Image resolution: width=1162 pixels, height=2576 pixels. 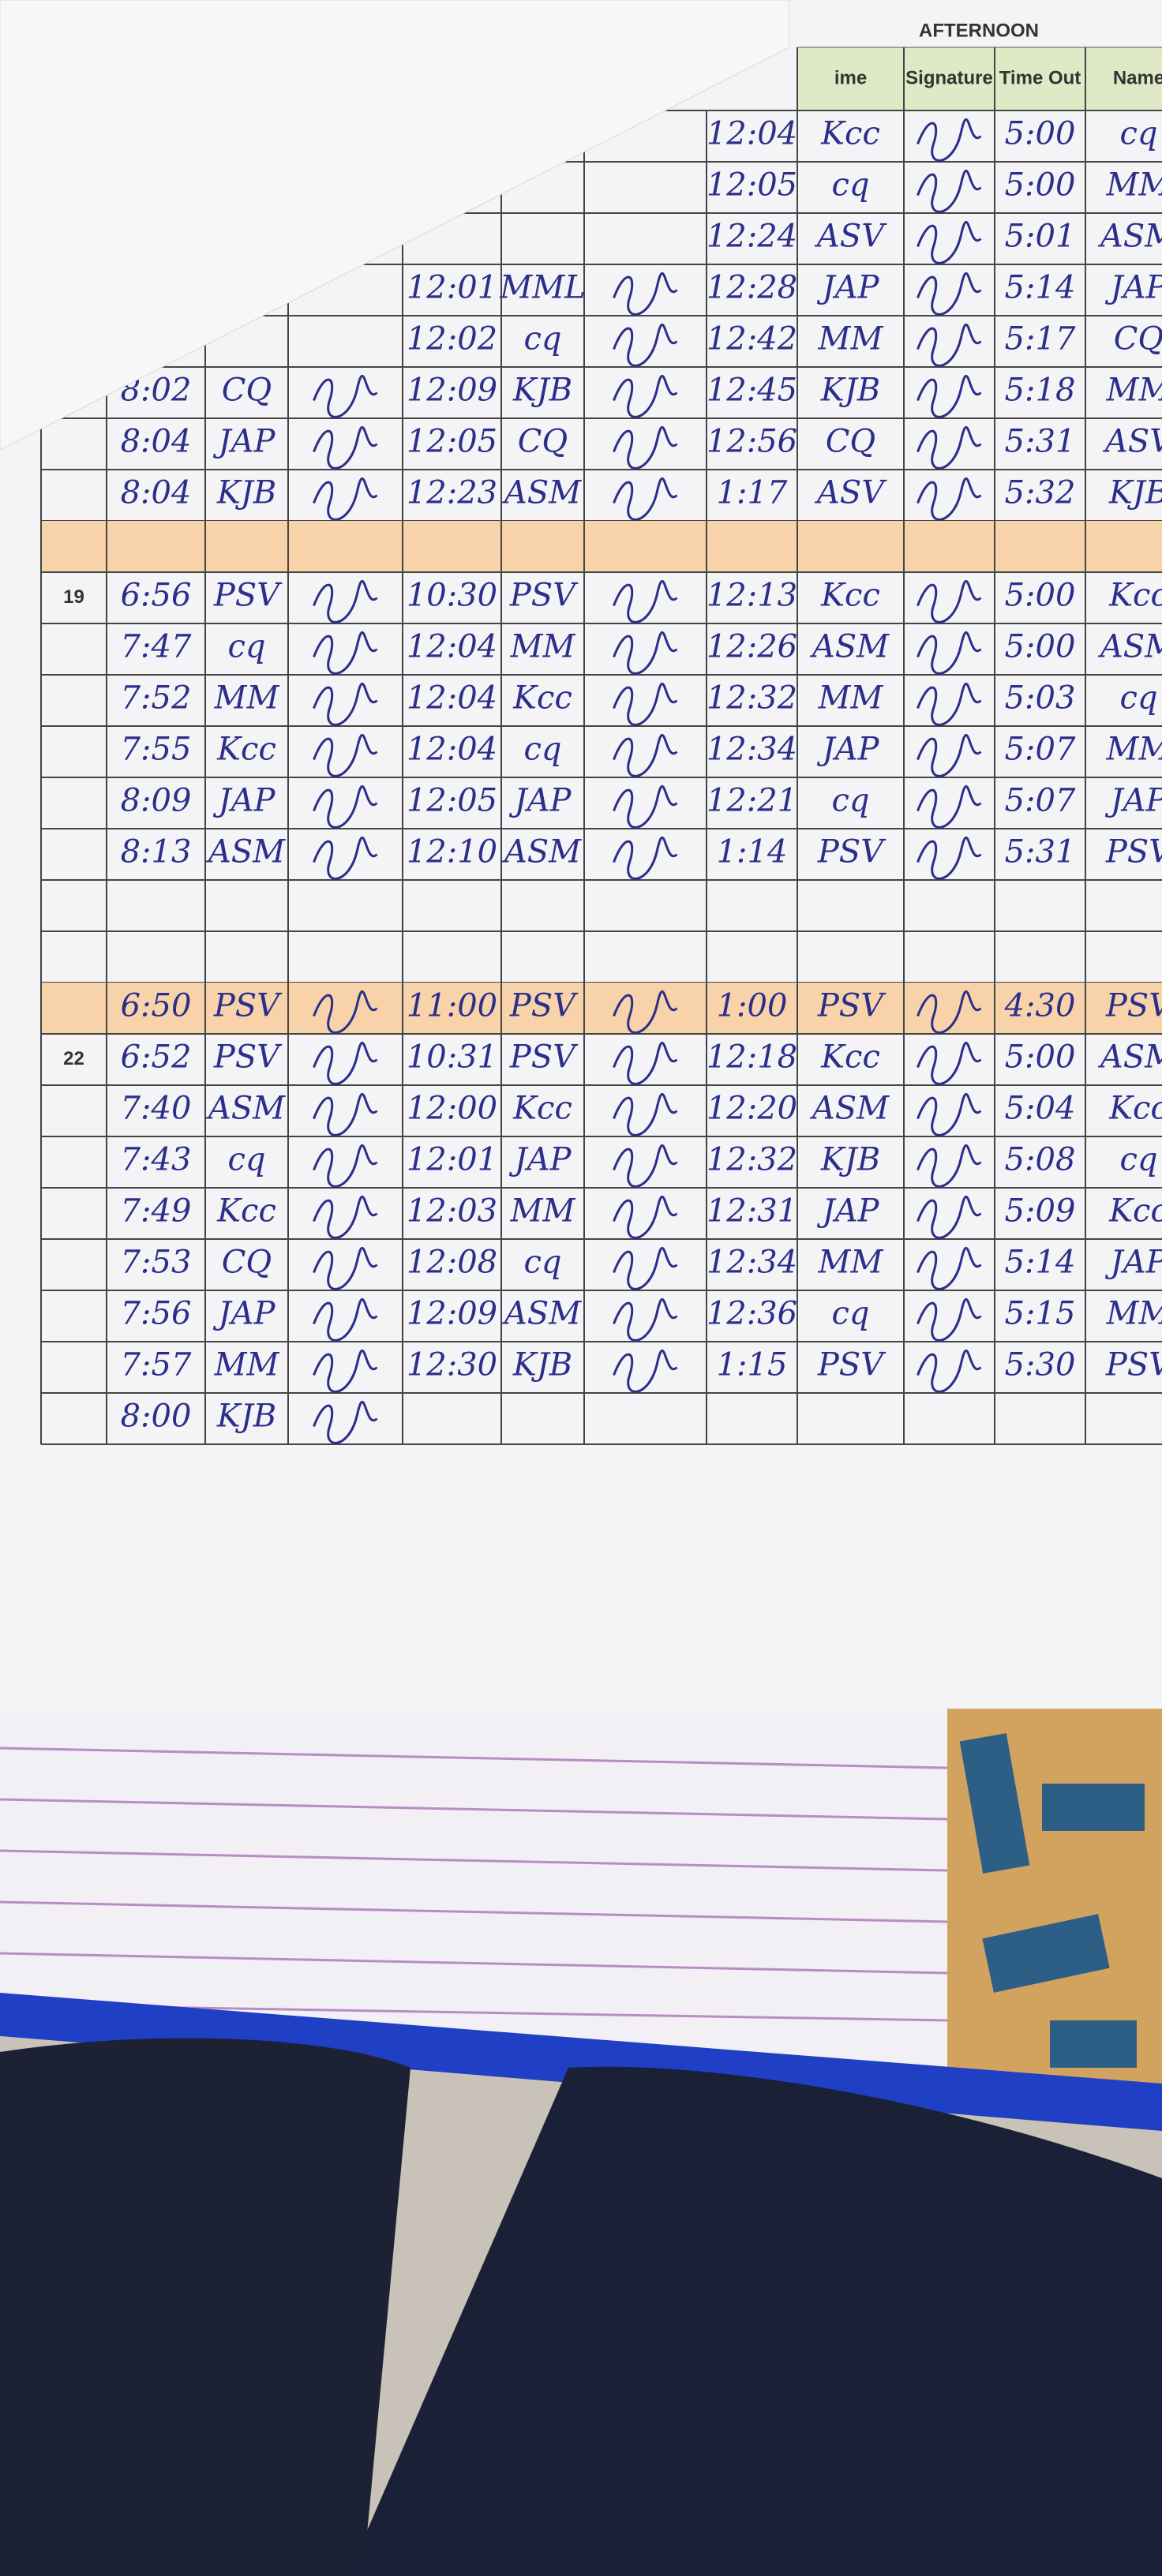 What do you see at coordinates (1040, 801) in the screenshot?
I see `handwritten-entry: 5:07` at bounding box center [1040, 801].